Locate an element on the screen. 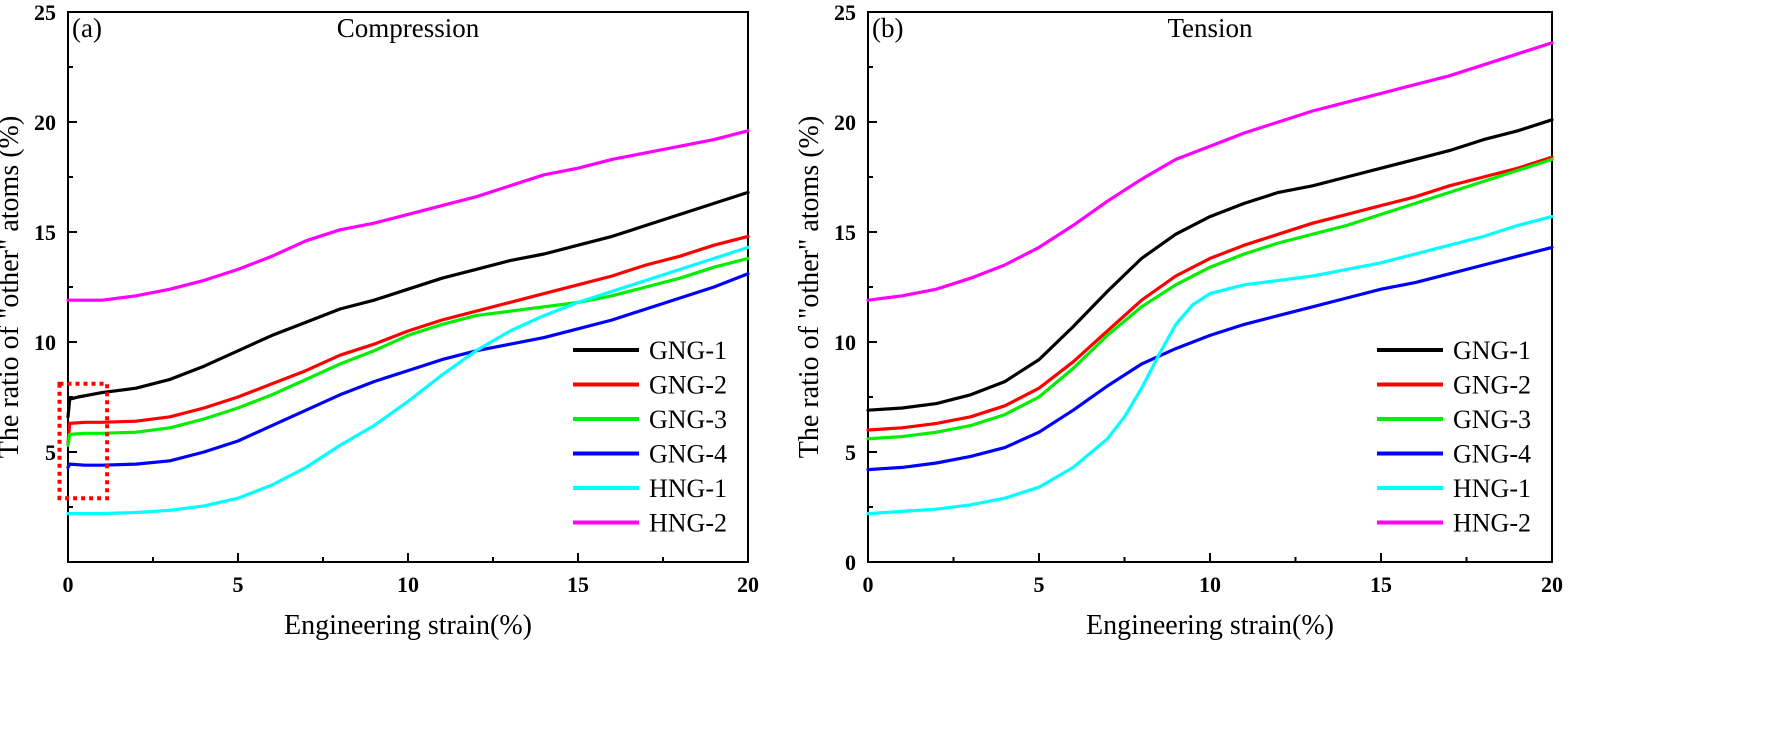 The image size is (1772, 731). chart-title: Tension is located at coordinates (1210, 28).